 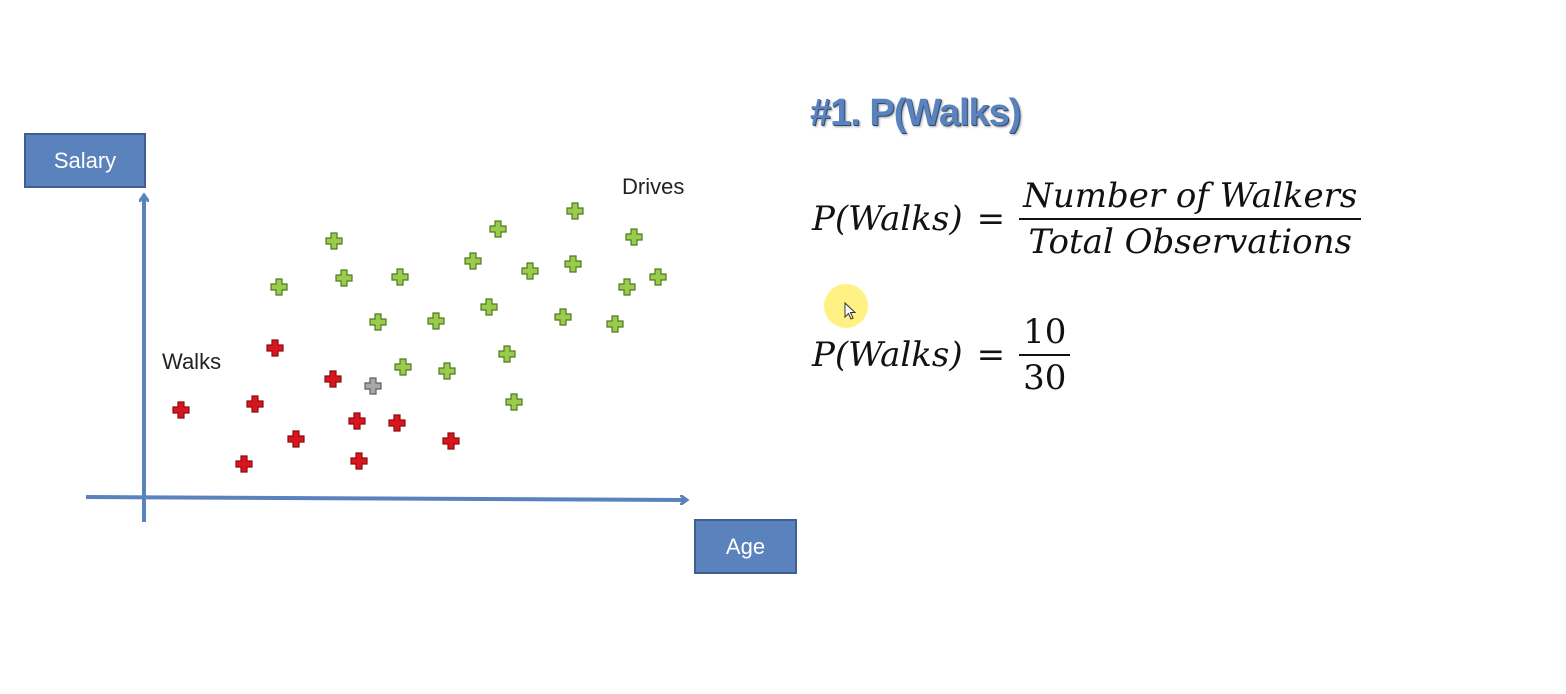 What do you see at coordinates (1045, 378) in the screenshot?
I see `fraction-denominator: 30` at bounding box center [1045, 378].